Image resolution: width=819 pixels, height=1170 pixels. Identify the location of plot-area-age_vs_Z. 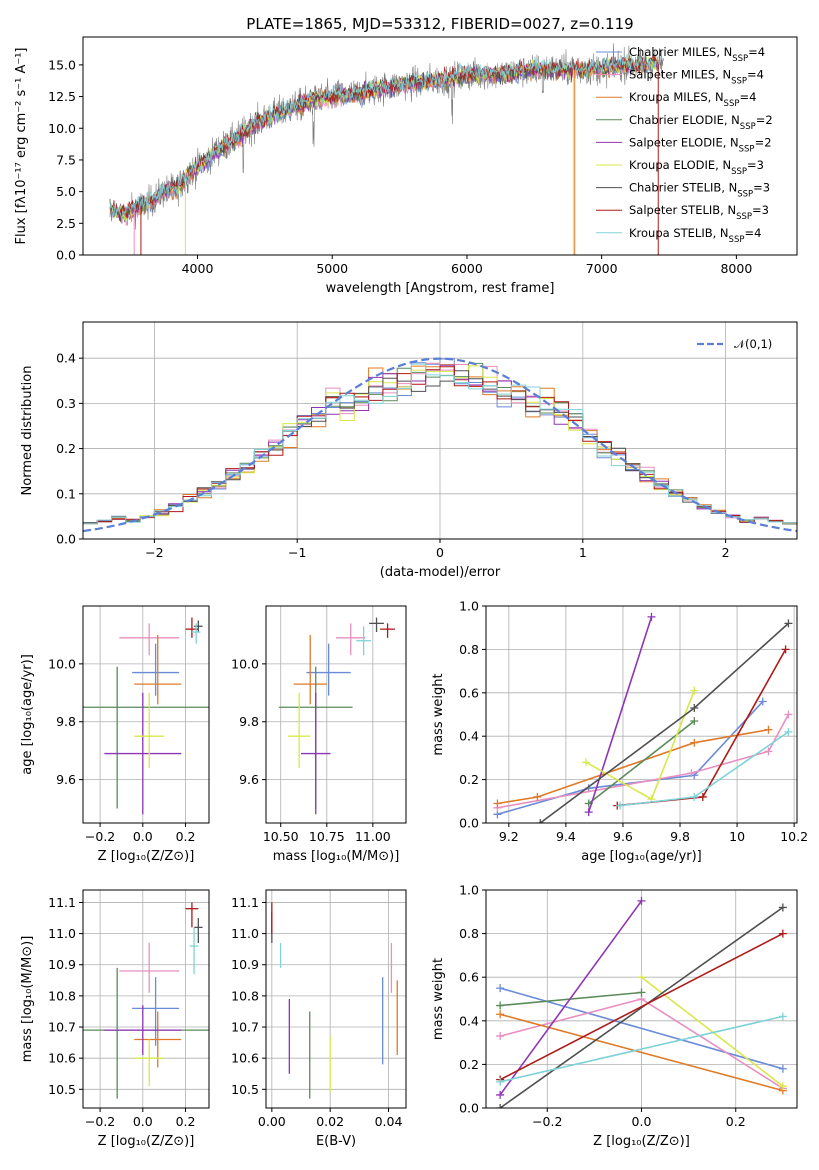
(146, 716).